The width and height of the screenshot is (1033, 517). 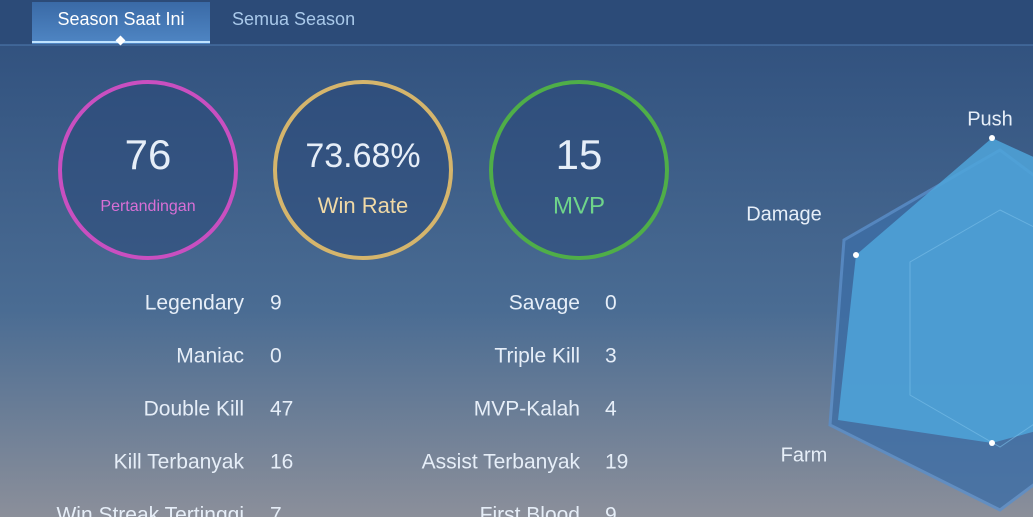 What do you see at coordinates (362, 156) in the screenshot?
I see `summary-value: 73.68%` at bounding box center [362, 156].